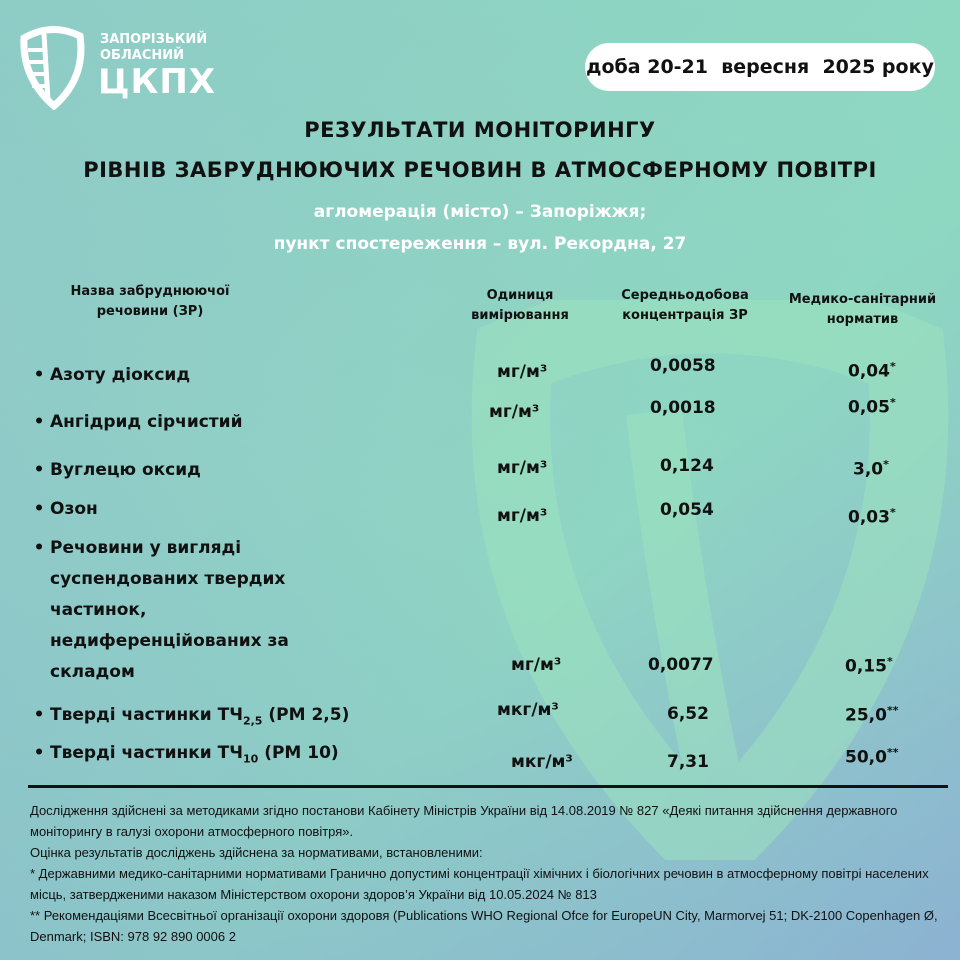  What do you see at coordinates (688, 714) in the screenshot?
I see `concentration: 6,52` at bounding box center [688, 714].